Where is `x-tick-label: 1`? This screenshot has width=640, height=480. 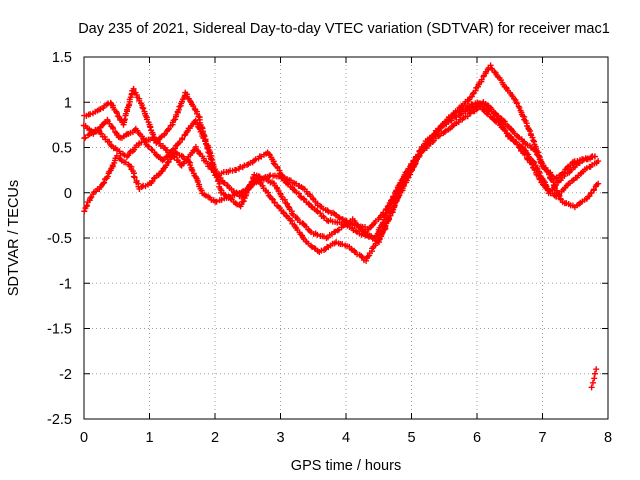
x-tick-label: 1 is located at coordinates (149, 438).